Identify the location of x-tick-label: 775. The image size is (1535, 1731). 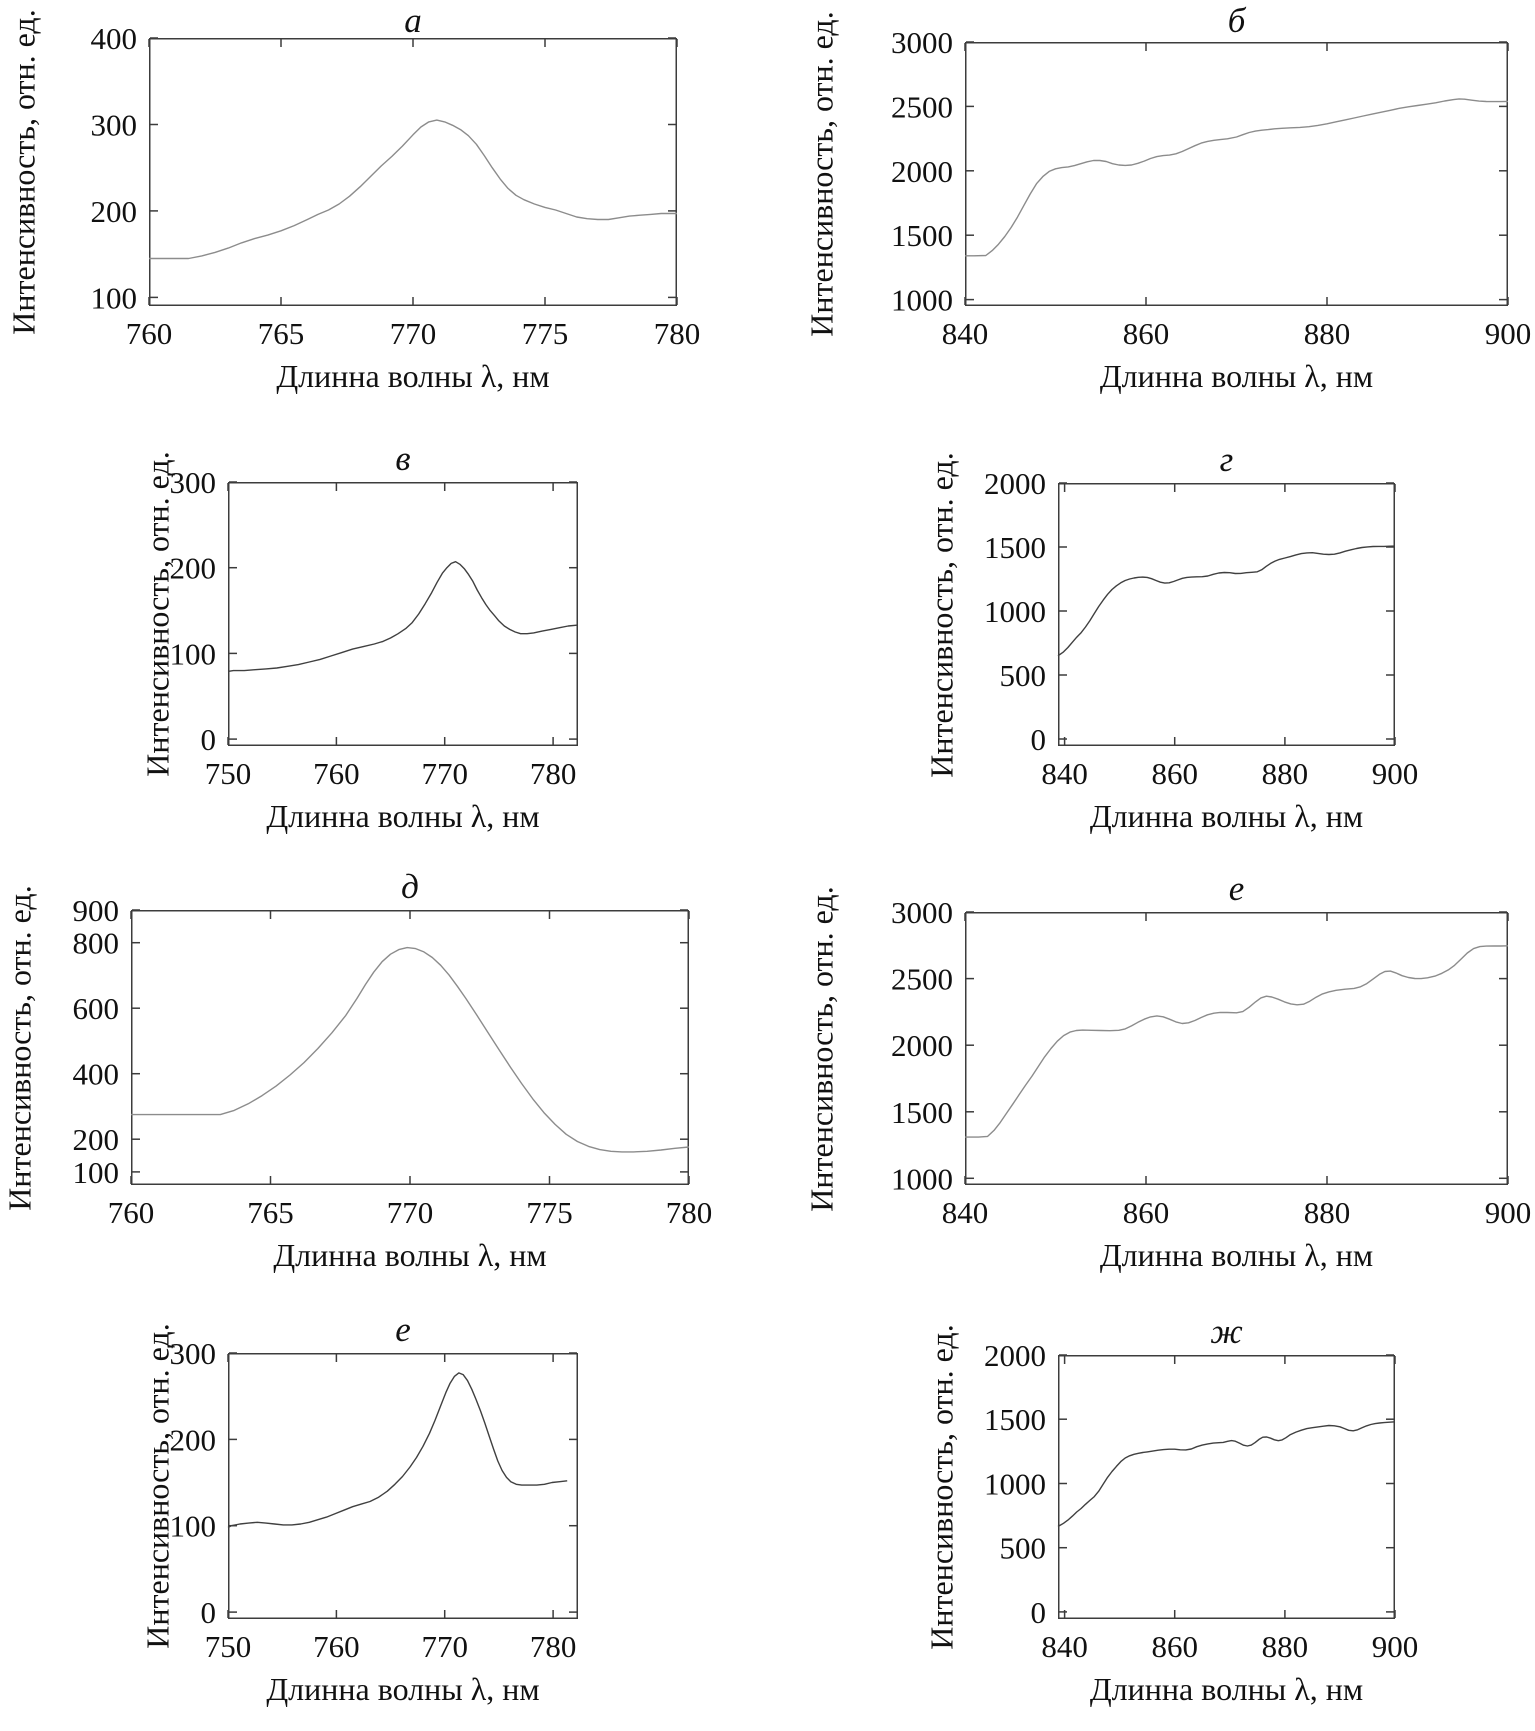
(549, 1212).